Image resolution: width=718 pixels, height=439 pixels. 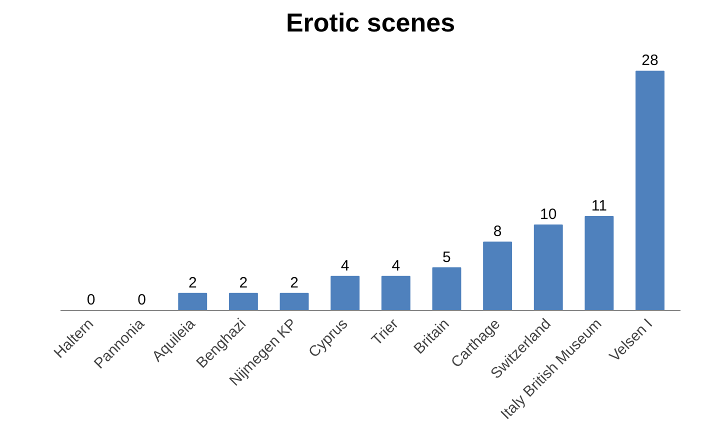 I want to click on data-label: 10, so click(x=548, y=215).